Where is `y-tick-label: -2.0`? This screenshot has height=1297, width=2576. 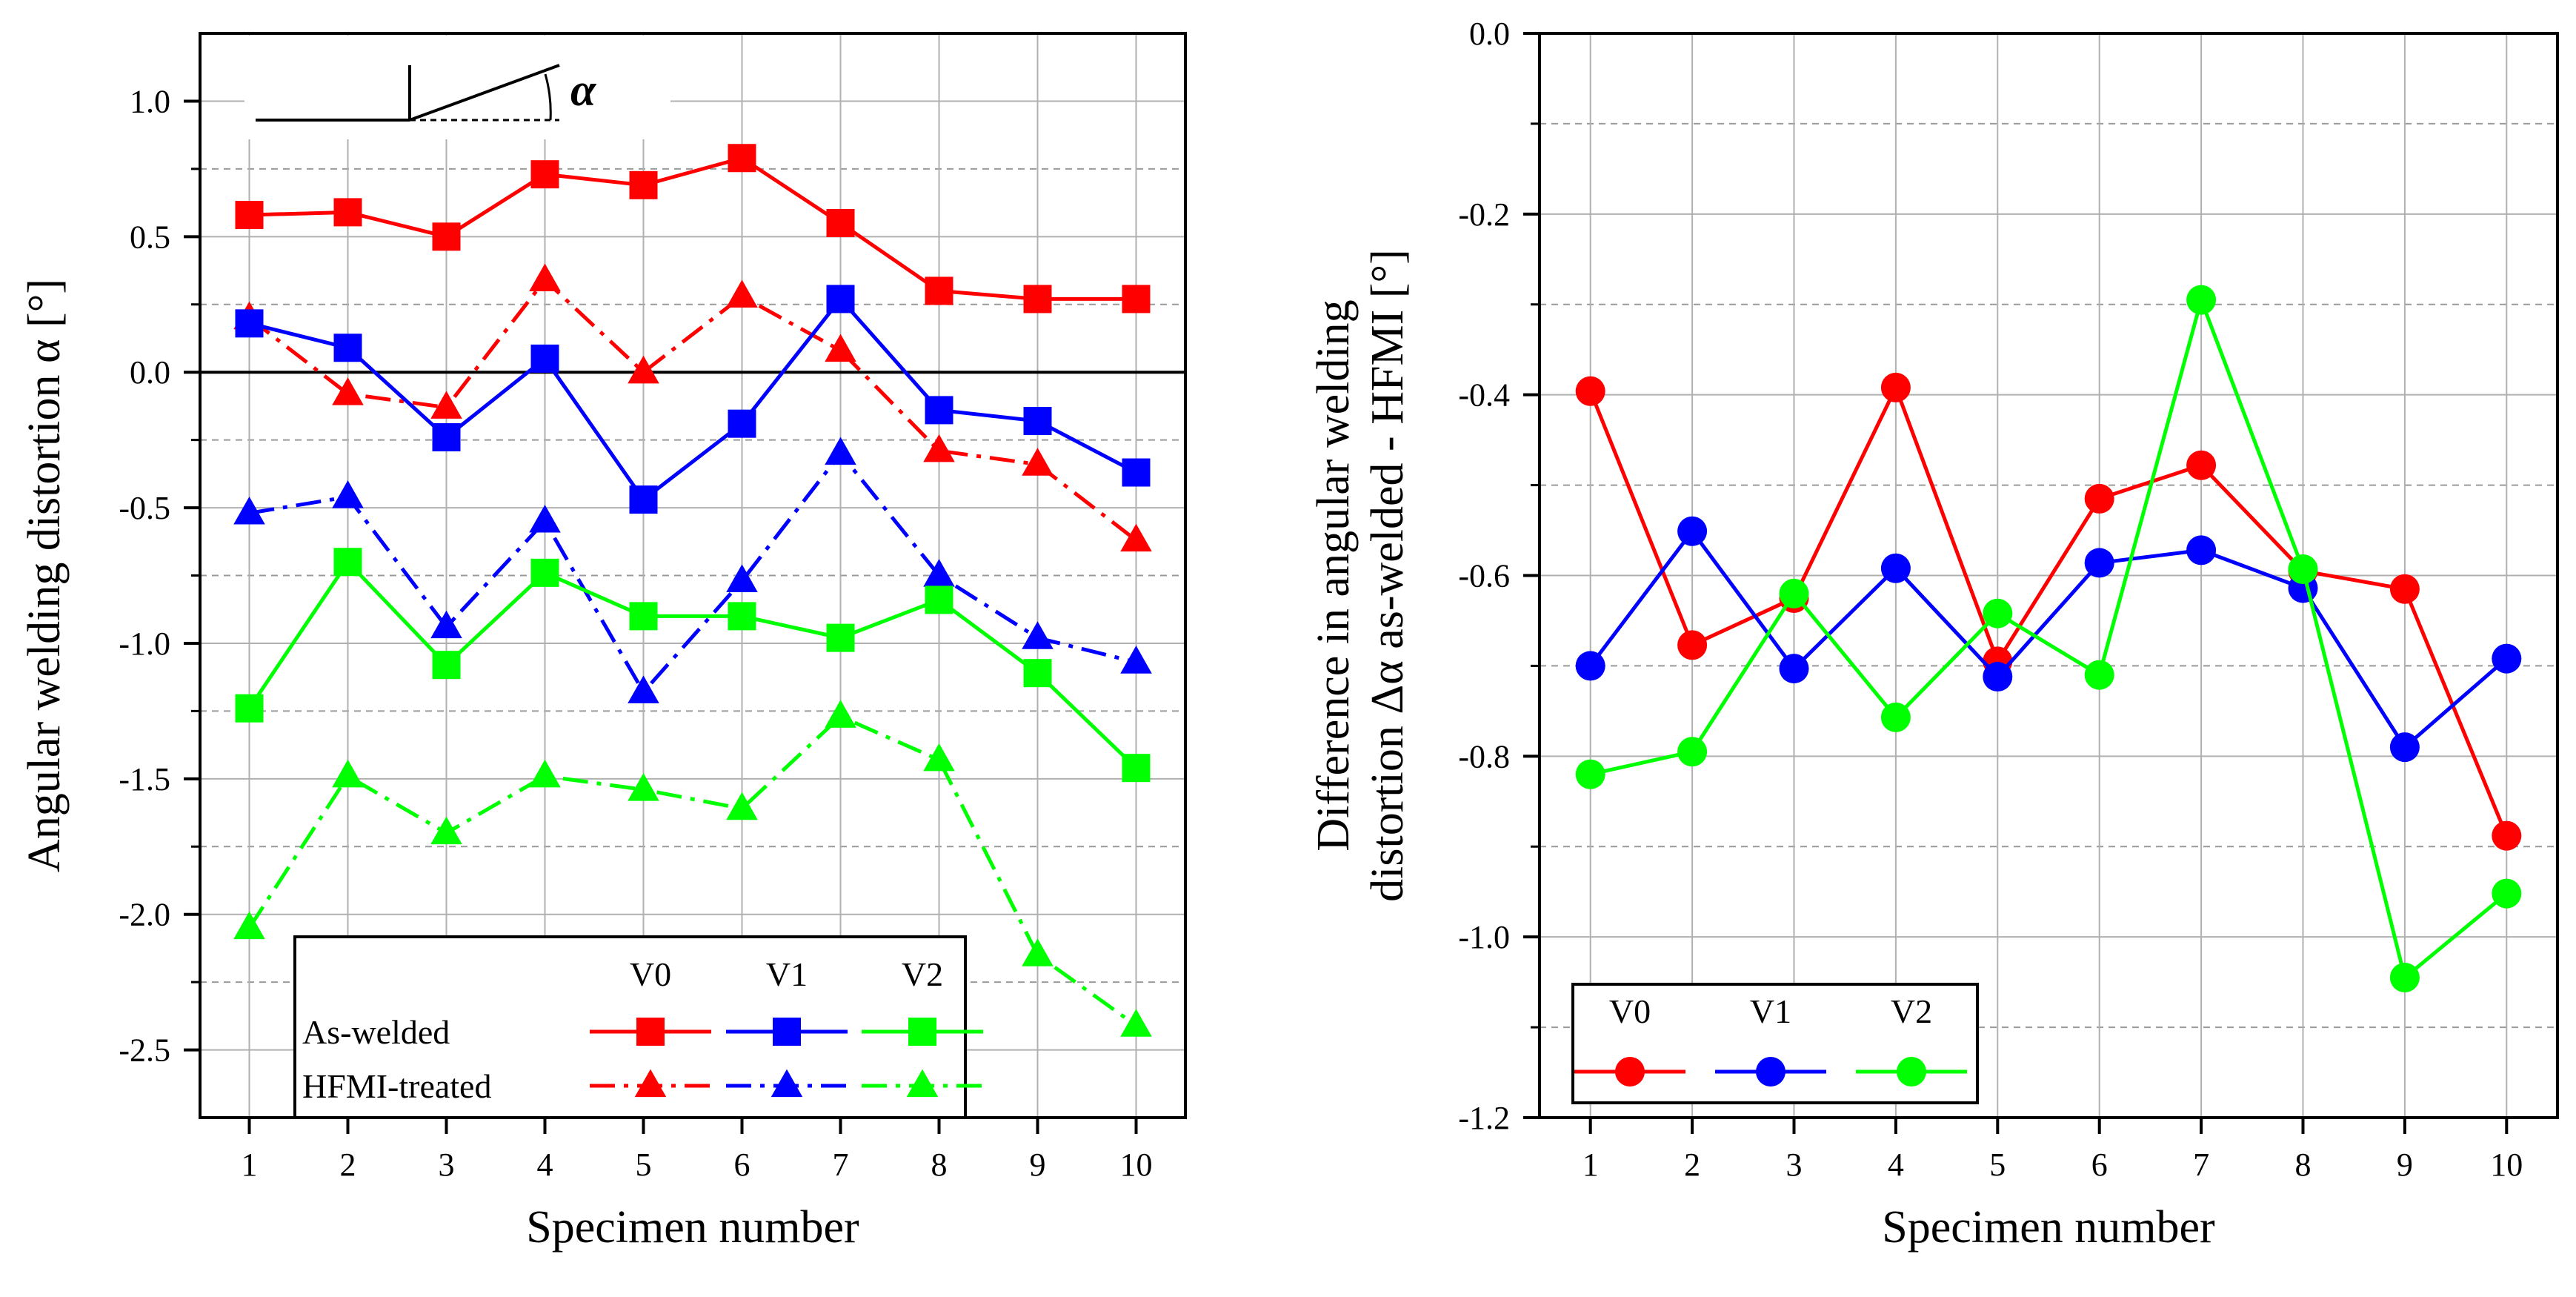
y-tick-label: -2.0 is located at coordinates (144, 915).